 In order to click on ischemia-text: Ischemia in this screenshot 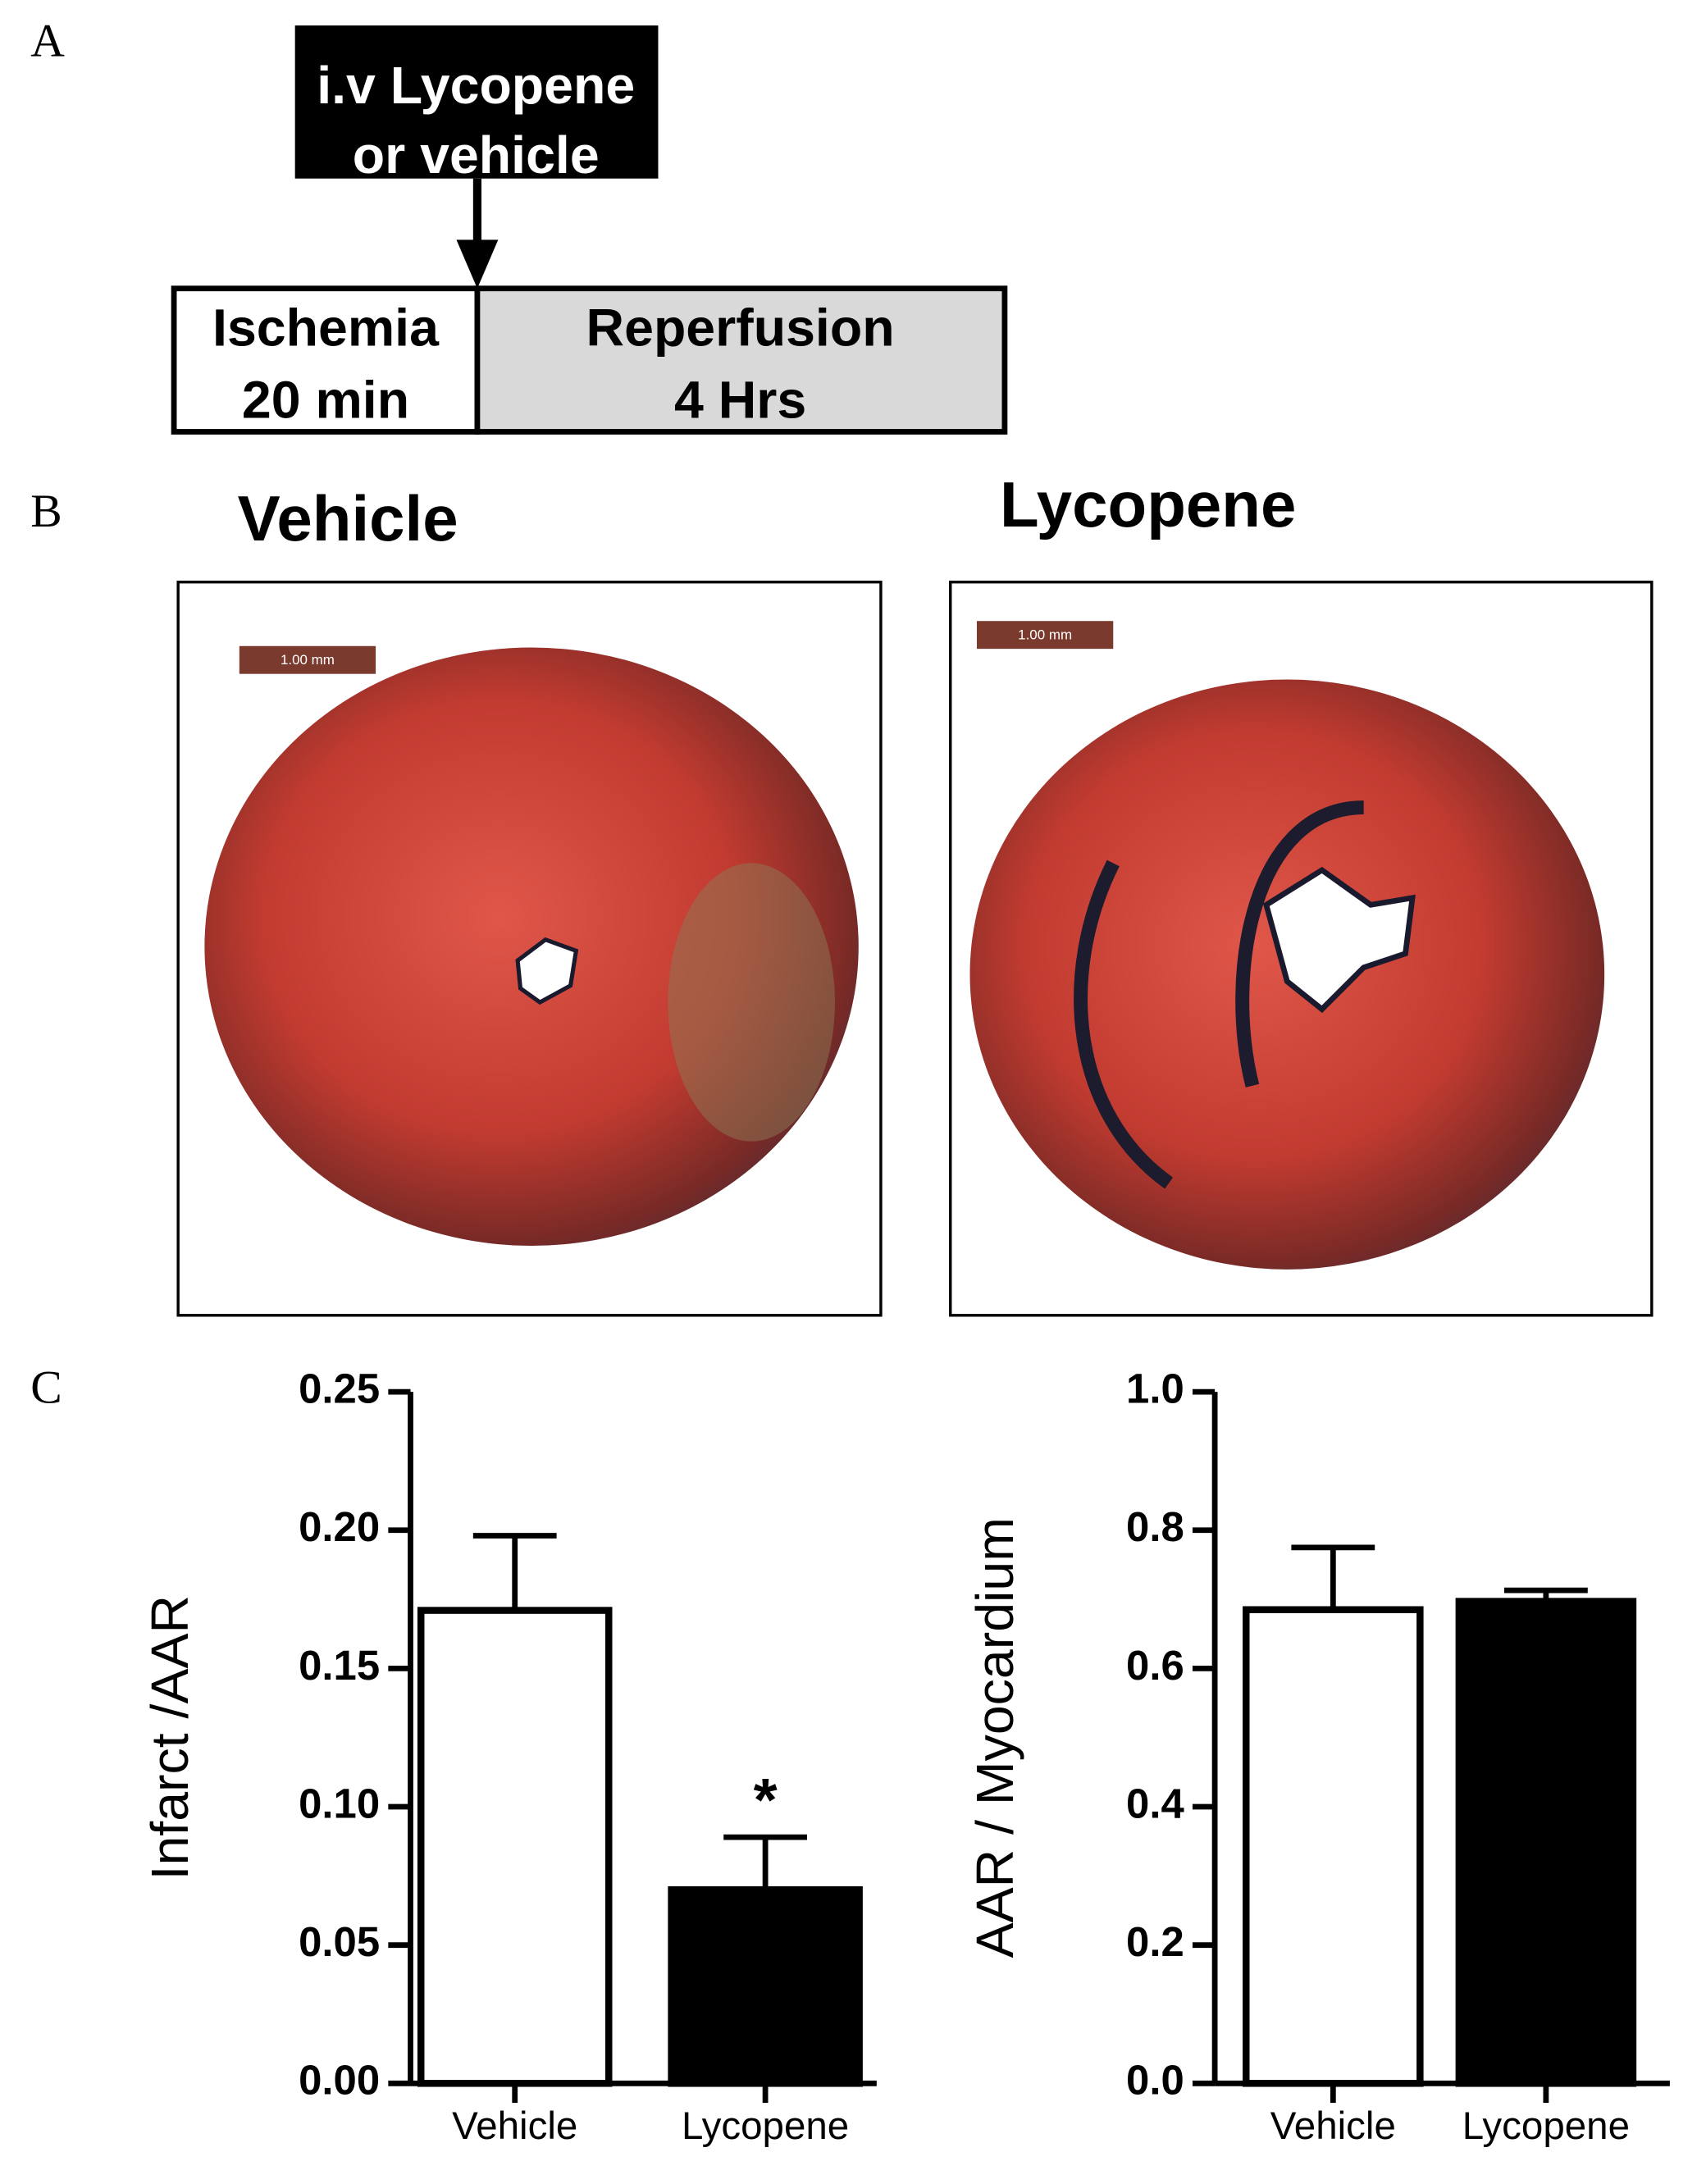, I will do `click(326, 328)`.